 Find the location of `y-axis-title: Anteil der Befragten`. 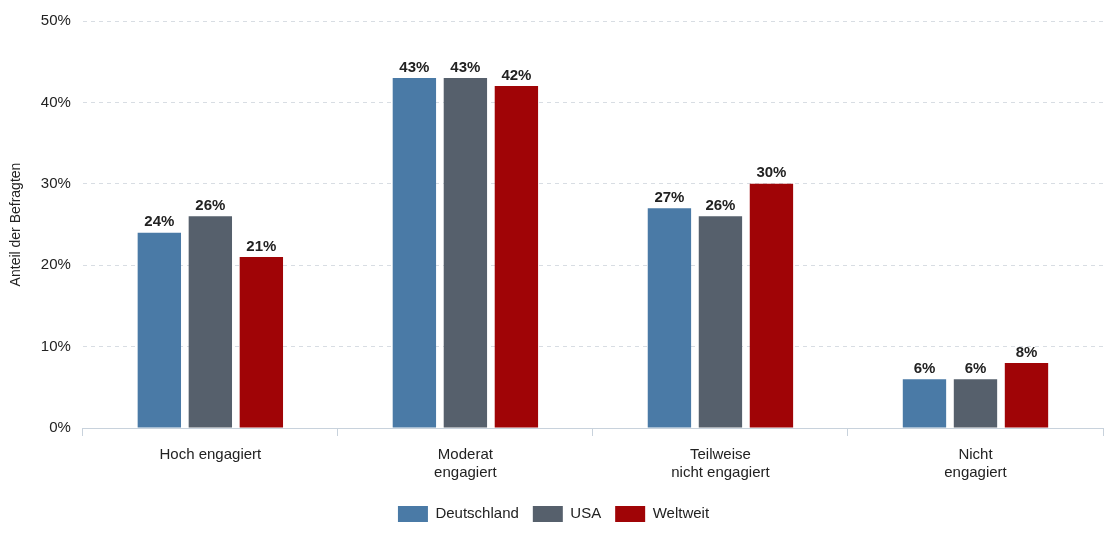

y-axis-title: Anteil der Befragten is located at coordinates (15, 224).